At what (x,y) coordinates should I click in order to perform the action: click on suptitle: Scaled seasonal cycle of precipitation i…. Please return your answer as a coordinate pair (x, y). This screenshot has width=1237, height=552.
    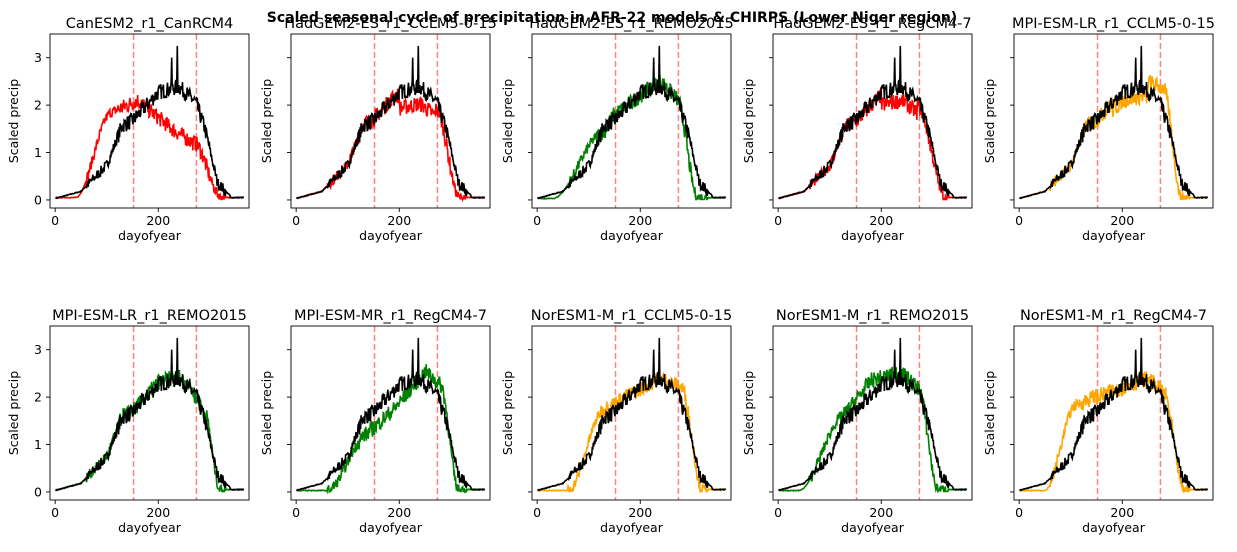
    Looking at the image, I should click on (612, 18).